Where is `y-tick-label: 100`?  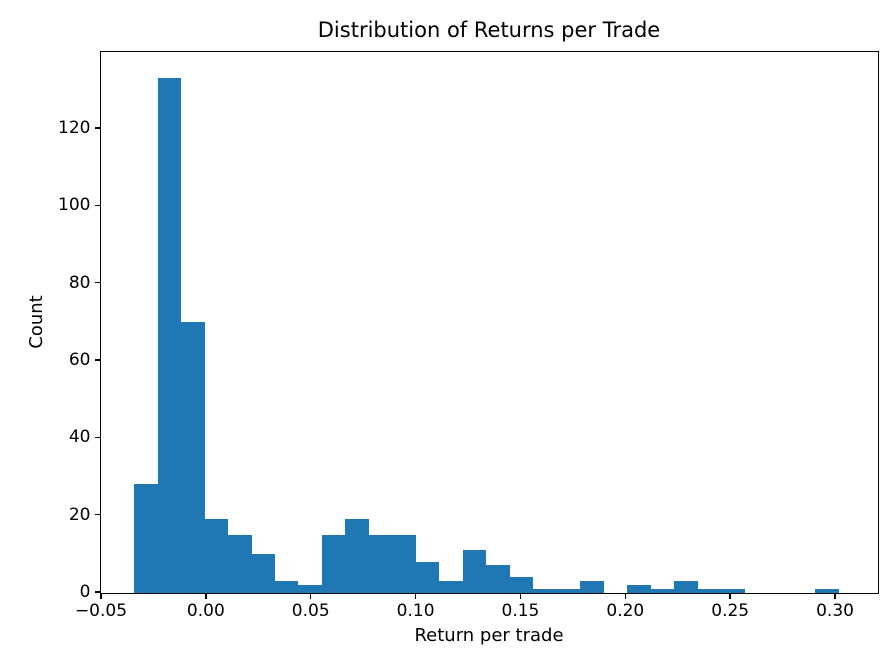
y-tick-label: 100 is located at coordinates (74, 205).